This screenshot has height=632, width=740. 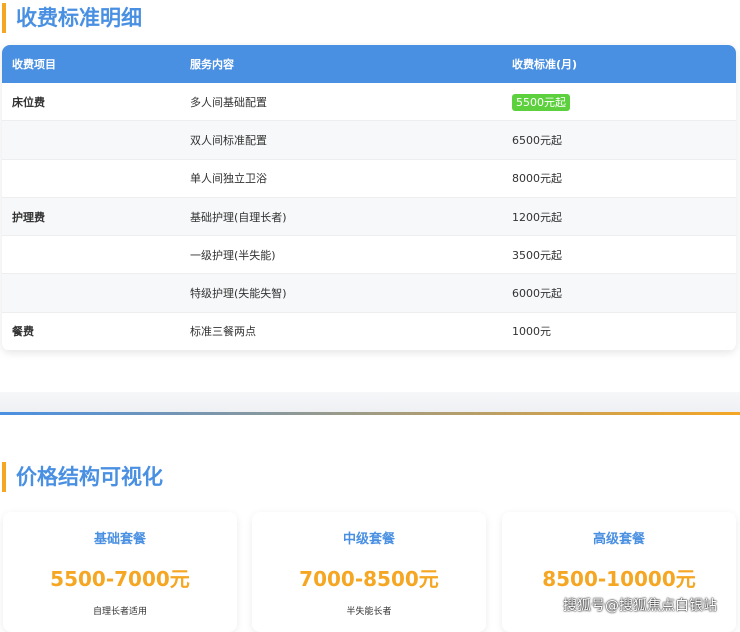 I want to click on cell-price-wrap: 8000元起, so click(x=624, y=178).